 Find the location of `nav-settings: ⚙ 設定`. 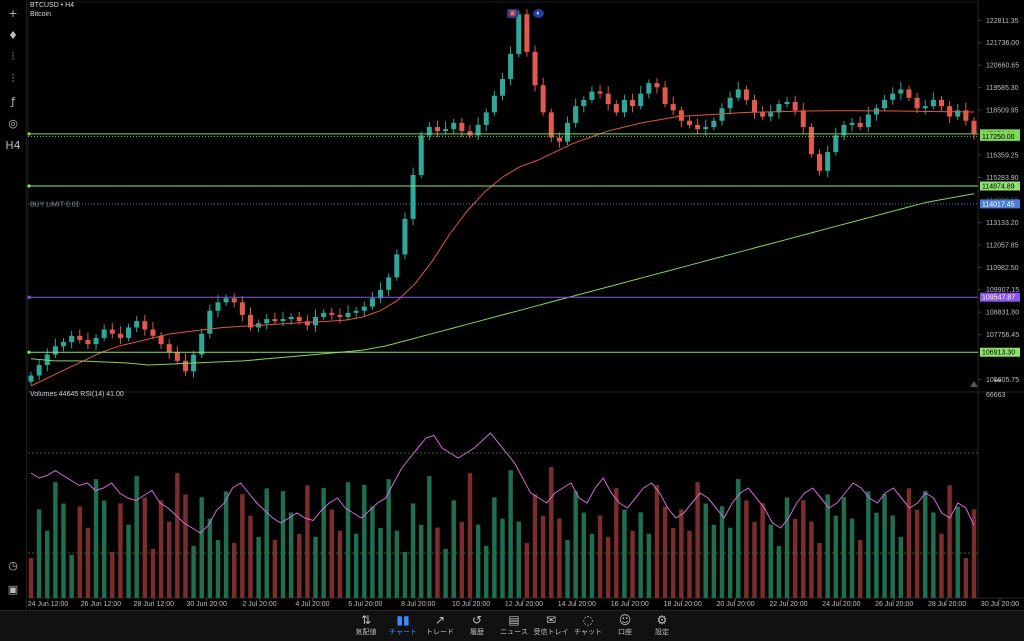

nav-settings: ⚙ 設定 is located at coordinates (662, 627).